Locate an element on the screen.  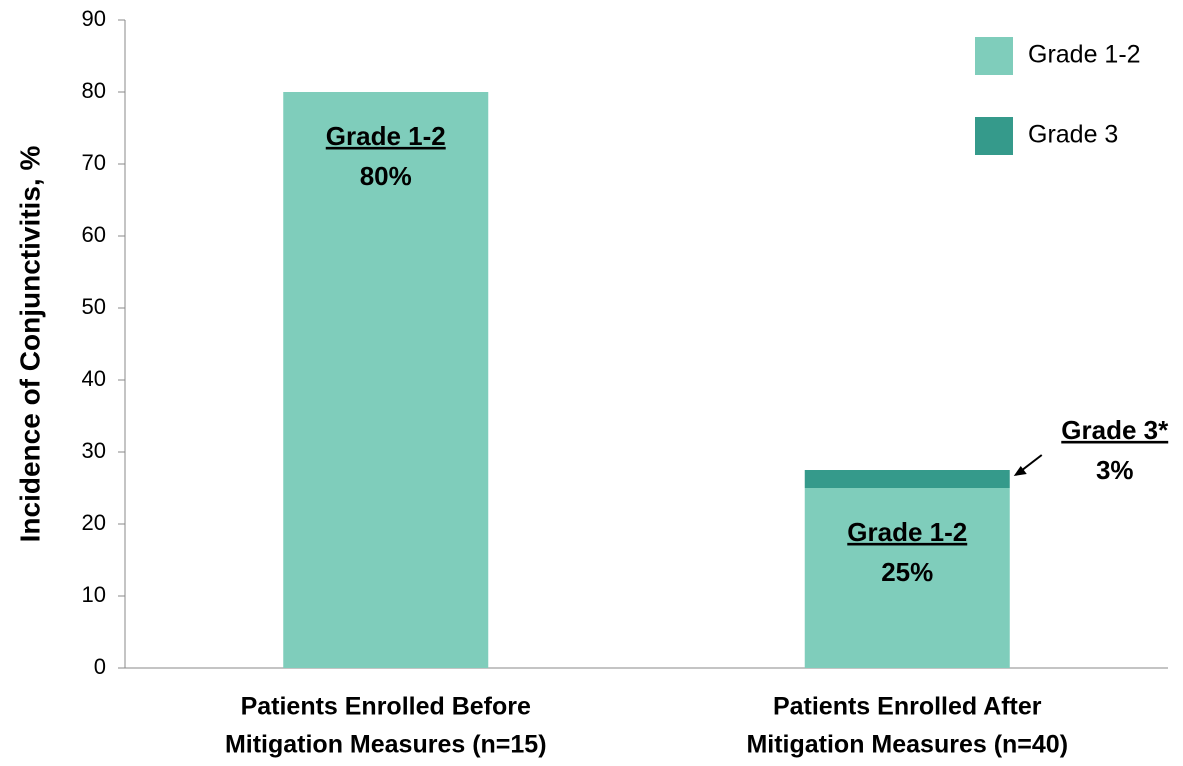
x-tick-label: Mitigation Measures (n=40) is located at coordinates (907, 745).